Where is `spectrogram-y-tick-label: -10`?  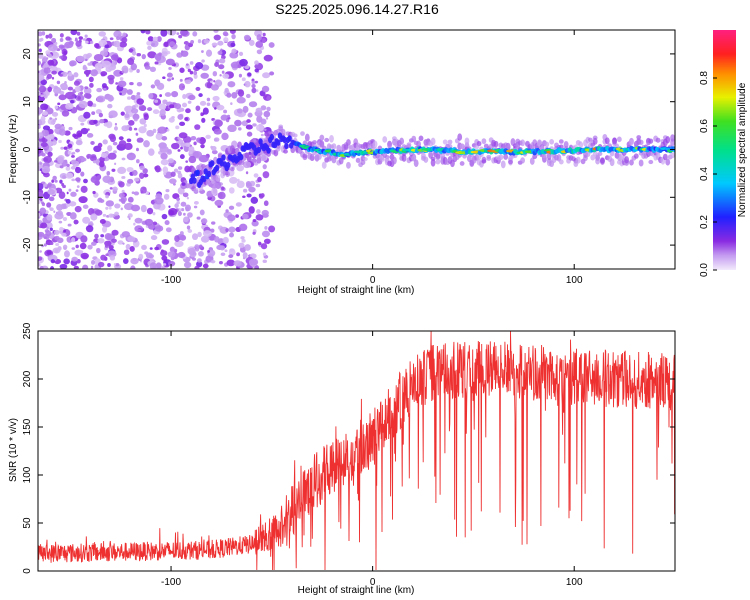 spectrogram-y-tick-label: -10 is located at coordinates (27, 197).